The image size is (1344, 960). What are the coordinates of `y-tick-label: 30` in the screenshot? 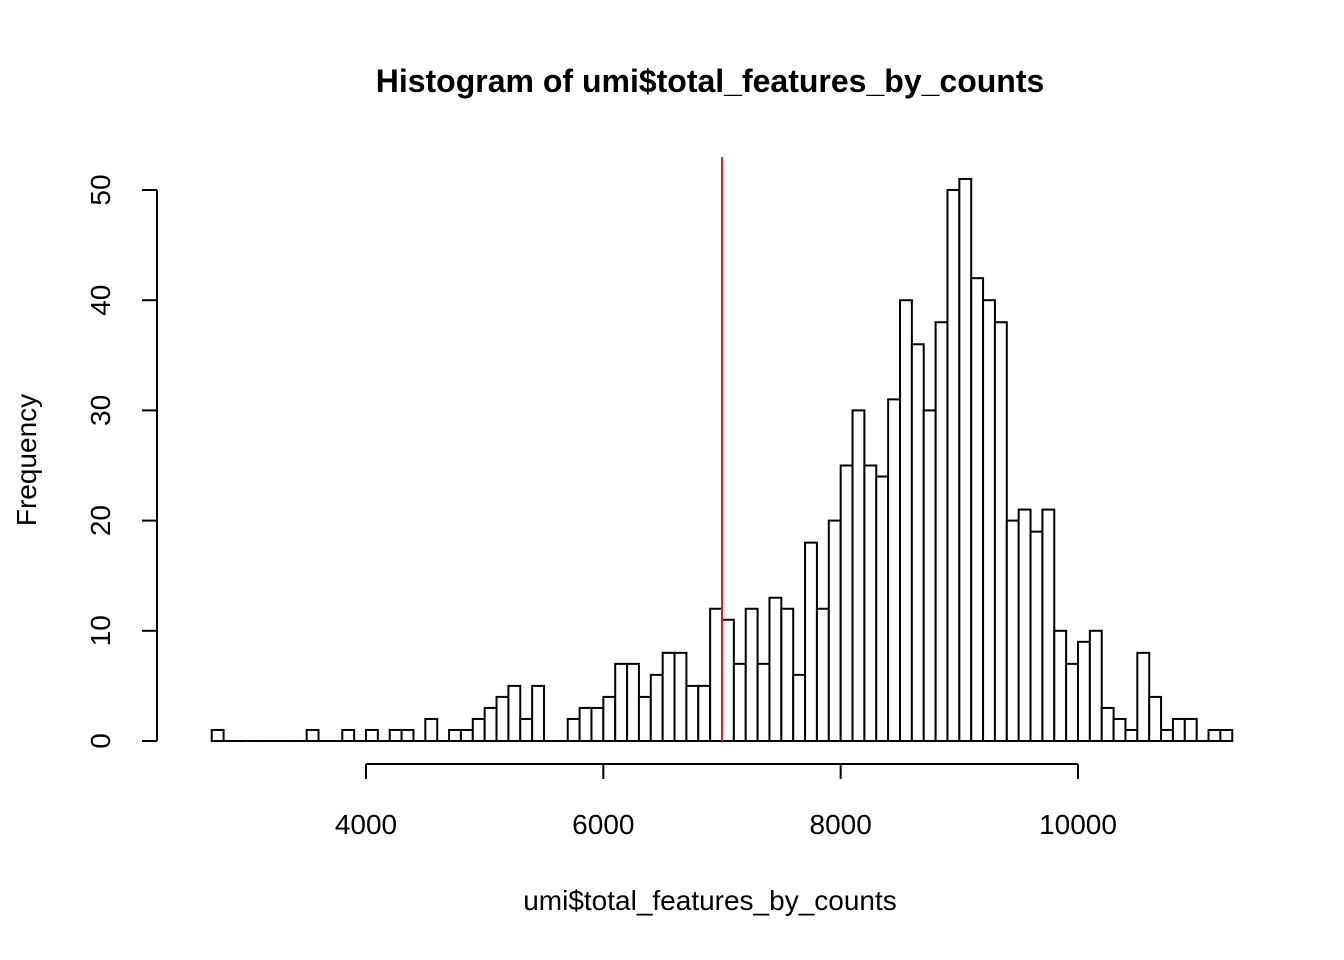 It's located at (100, 410).